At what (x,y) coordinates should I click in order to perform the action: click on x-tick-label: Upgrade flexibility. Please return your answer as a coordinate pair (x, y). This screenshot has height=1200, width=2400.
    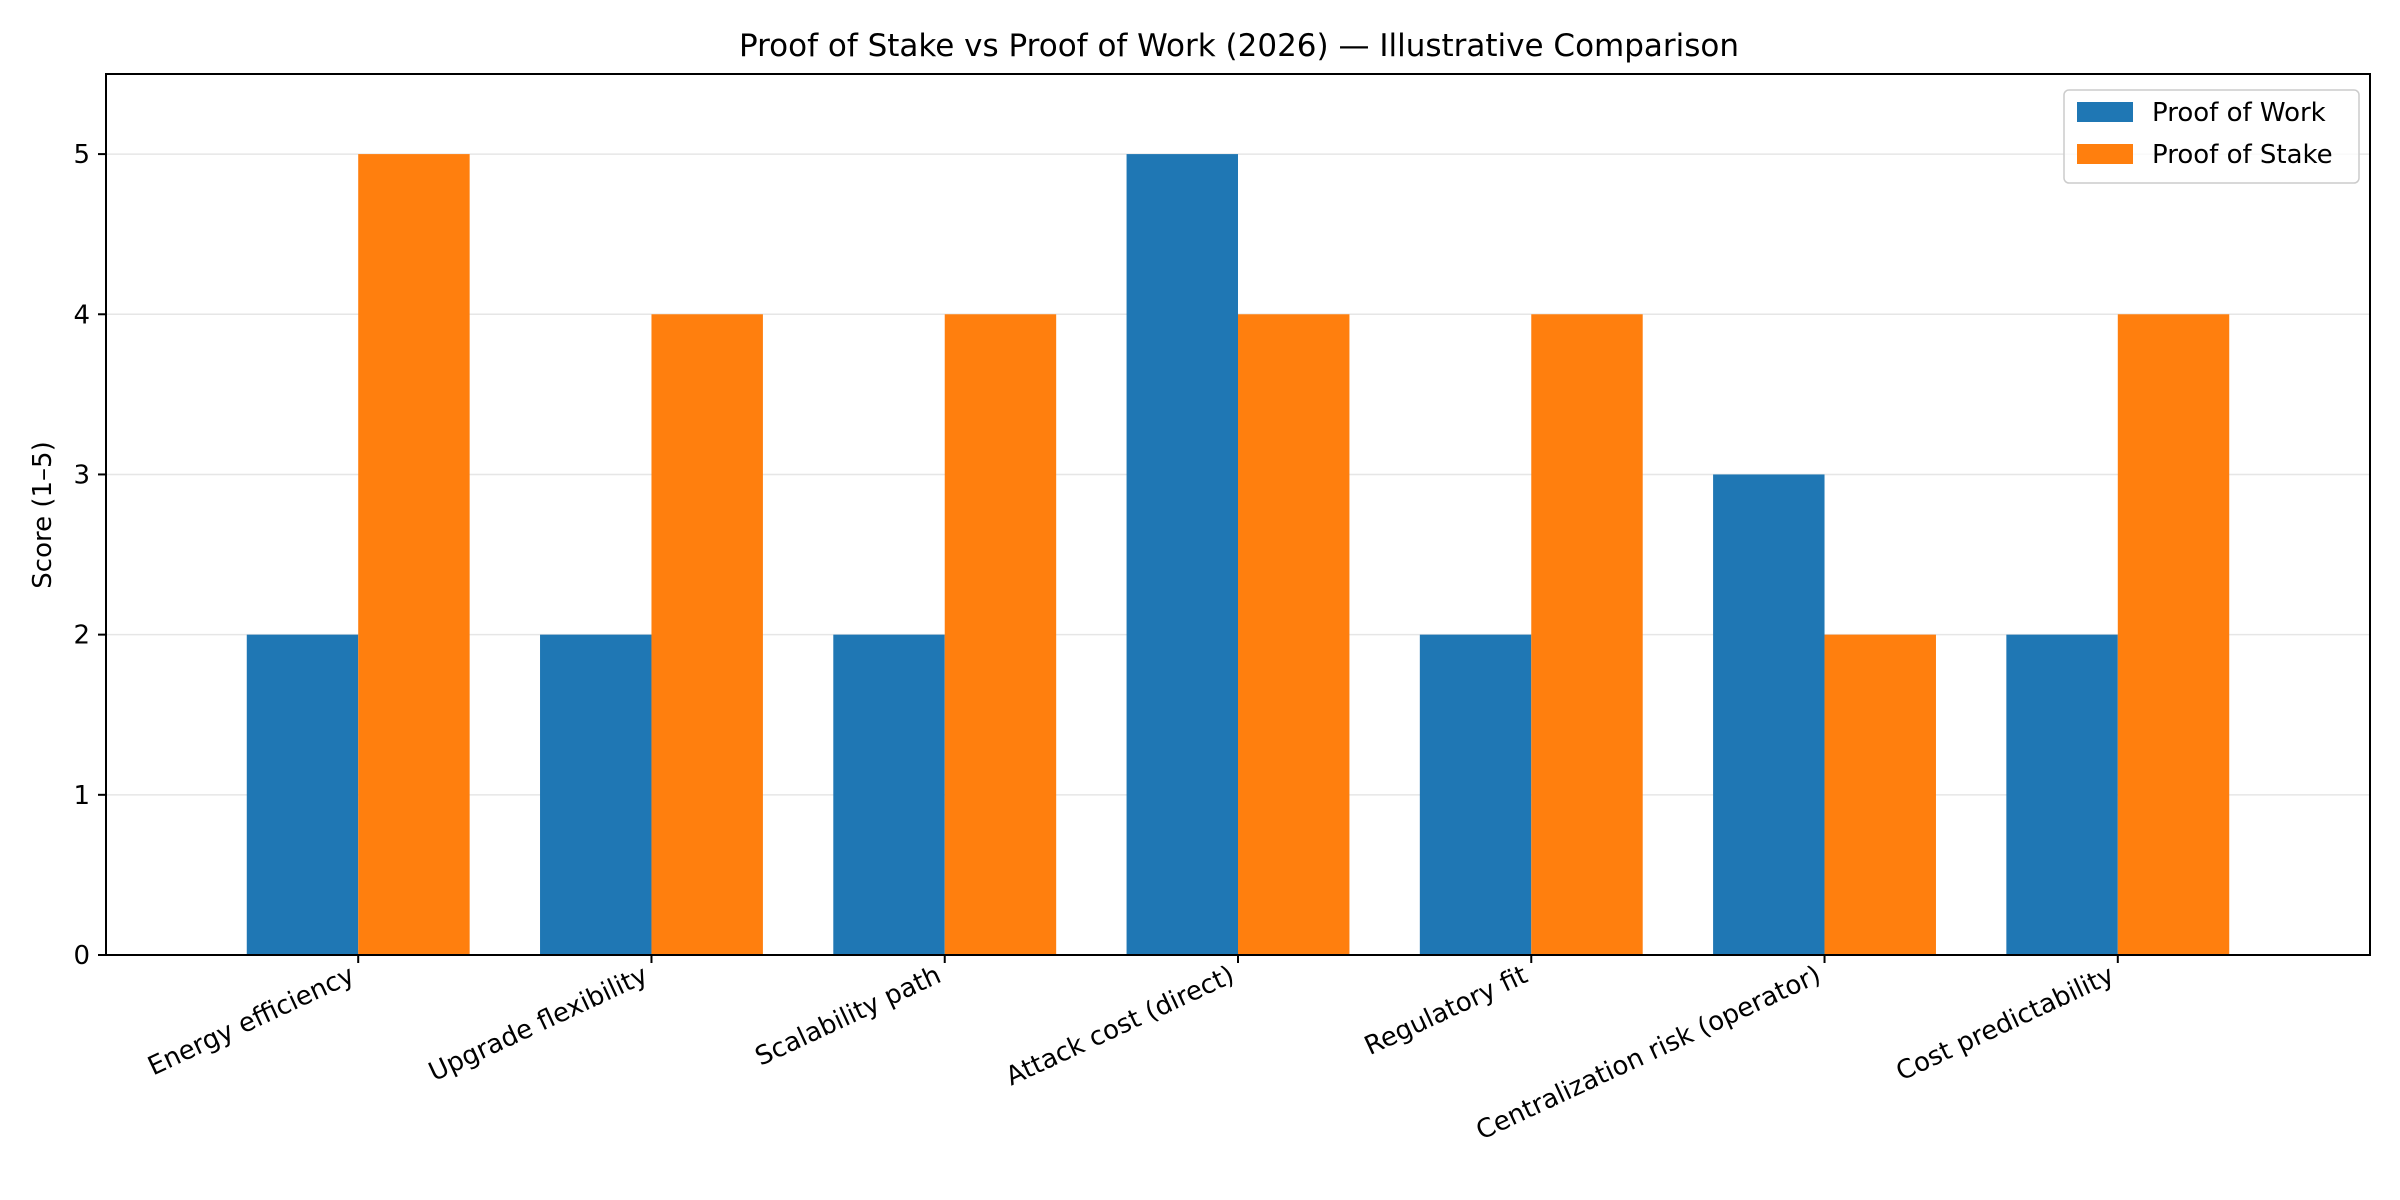
    Looking at the image, I should click on (538, 1024).